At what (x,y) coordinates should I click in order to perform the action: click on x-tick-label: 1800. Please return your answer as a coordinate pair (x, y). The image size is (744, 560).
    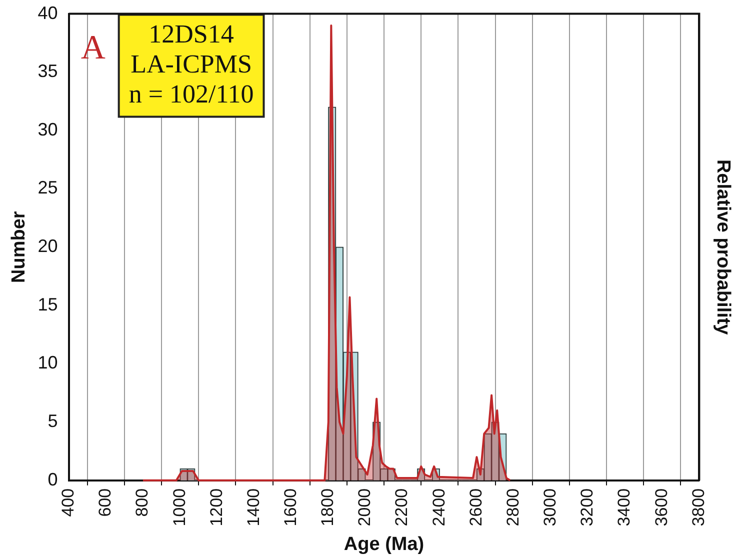
    Looking at the image, I should click on (328, 507).